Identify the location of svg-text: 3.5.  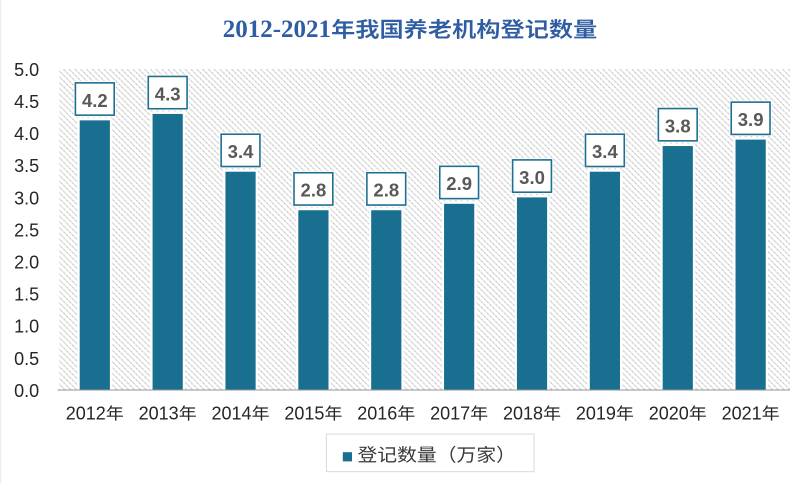
(26, 166).